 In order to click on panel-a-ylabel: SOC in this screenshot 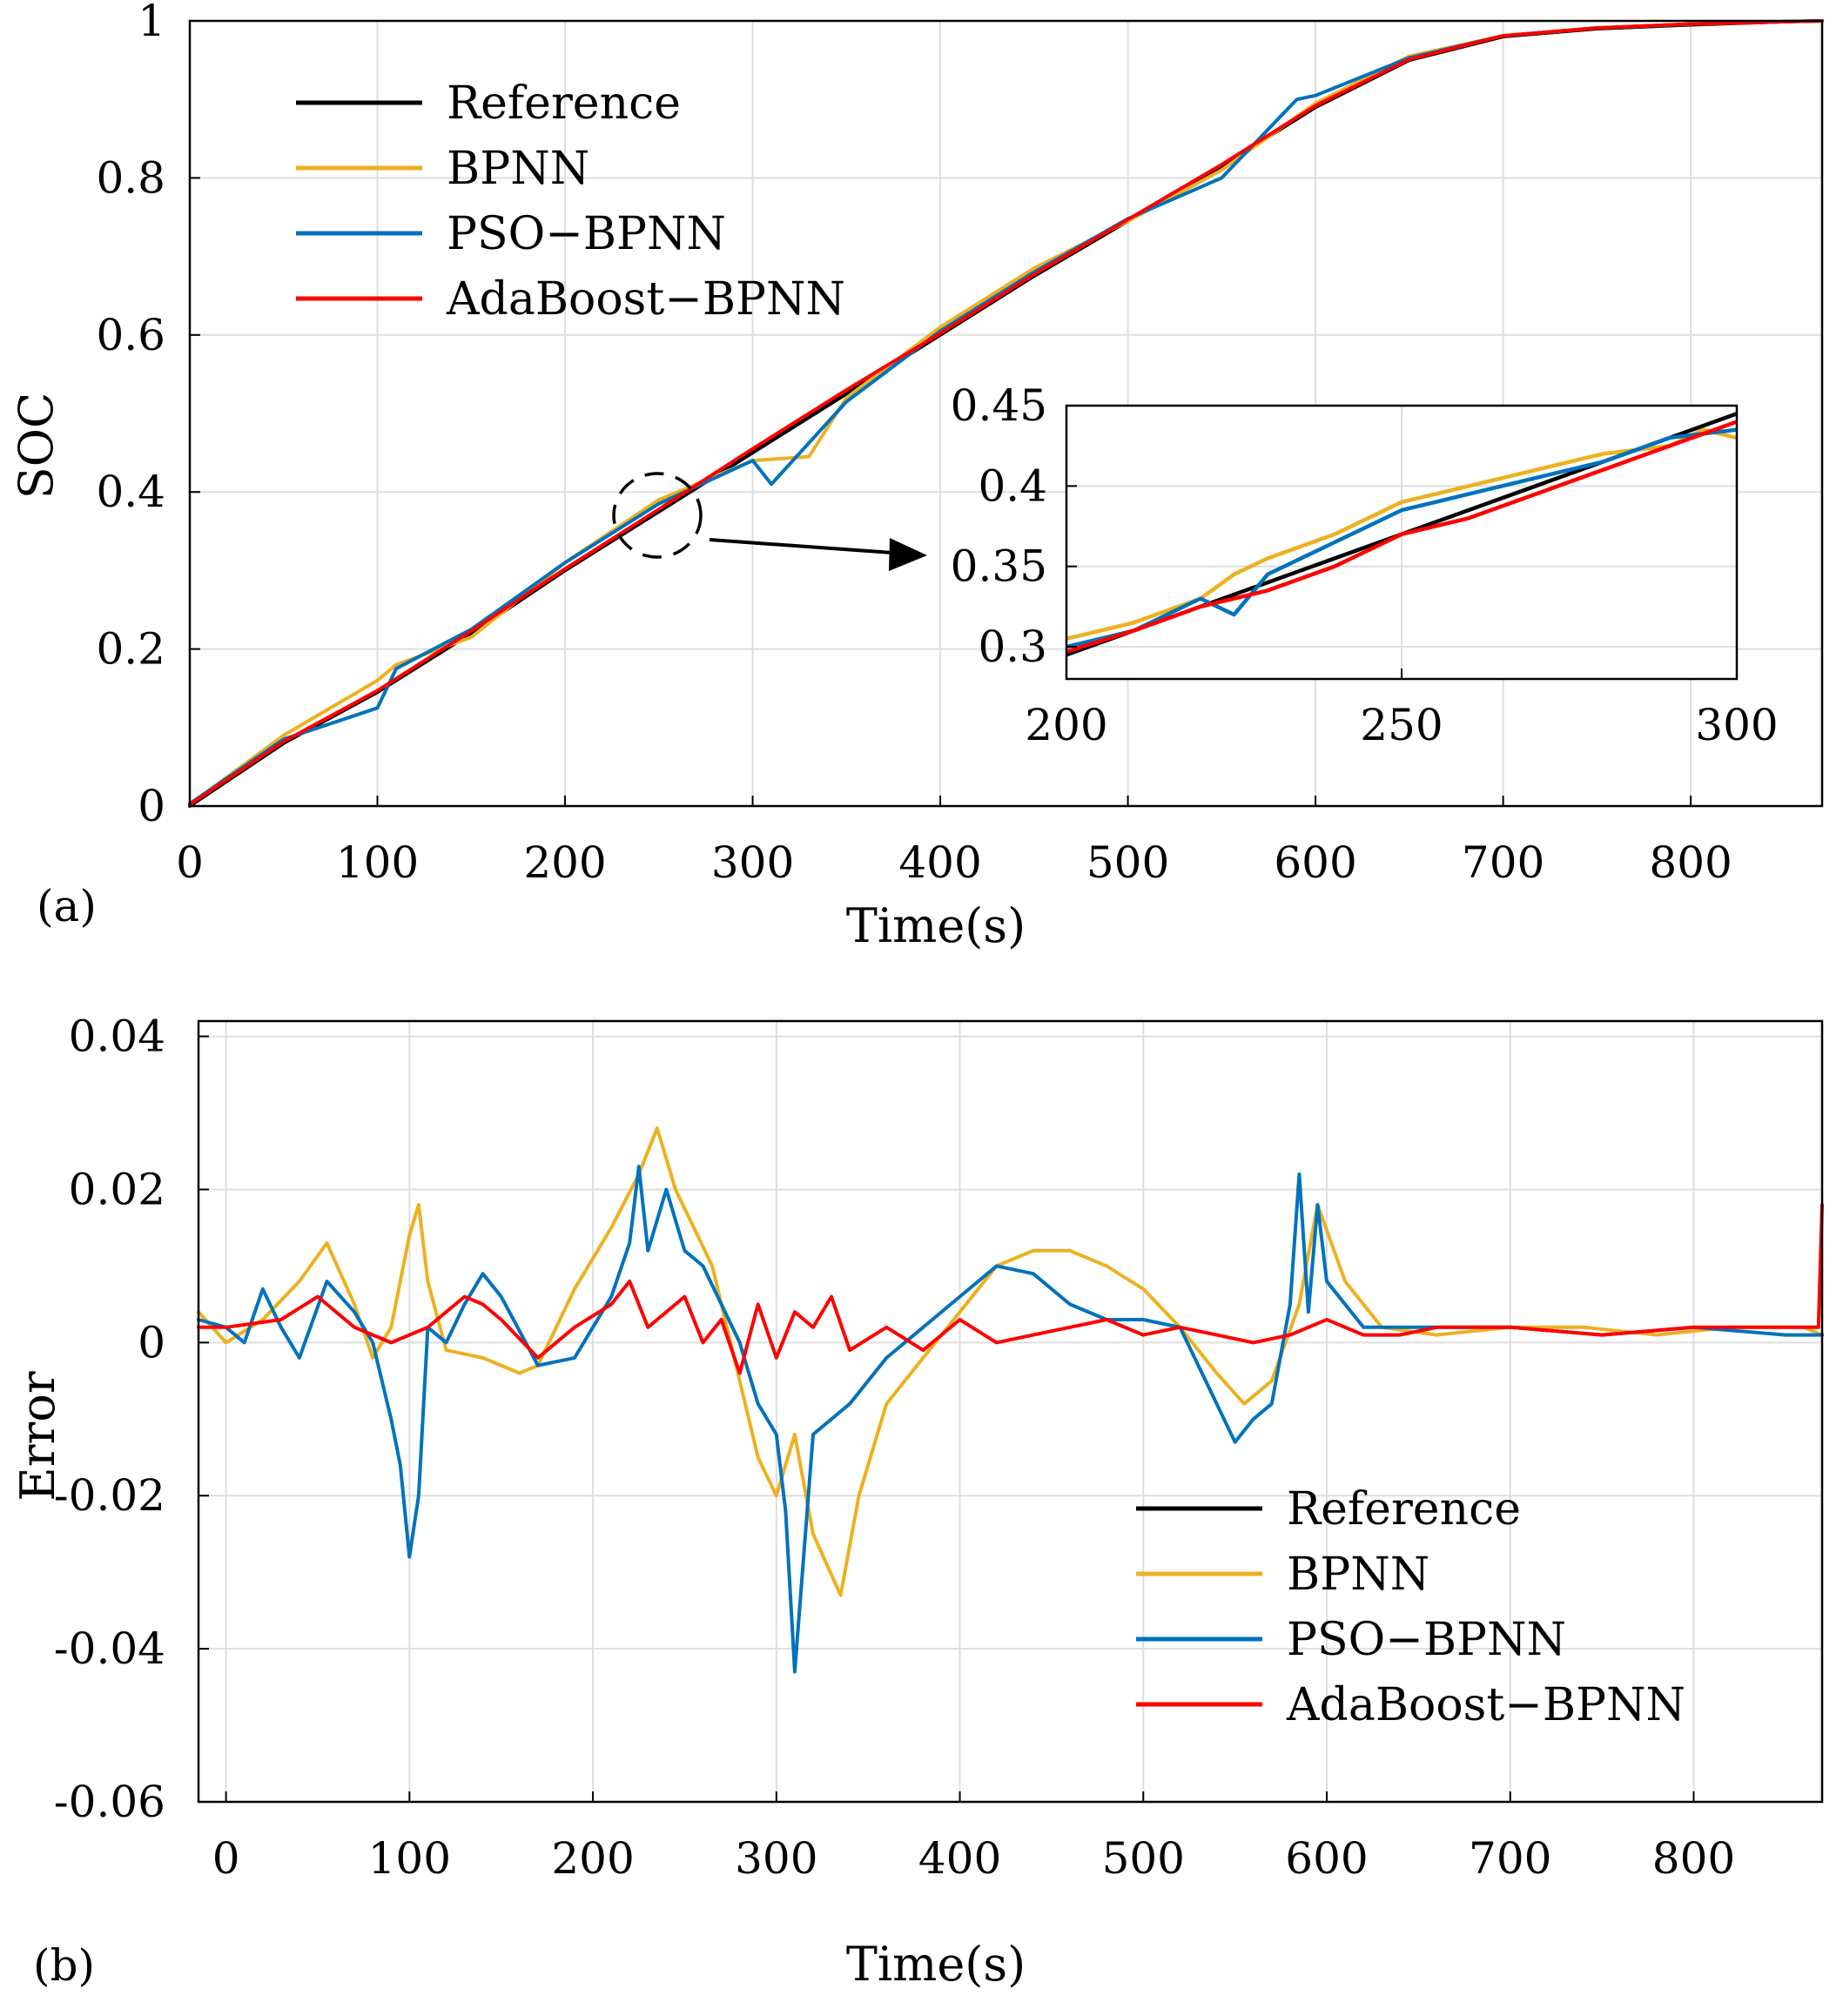, I will do `click(37, 446)`.